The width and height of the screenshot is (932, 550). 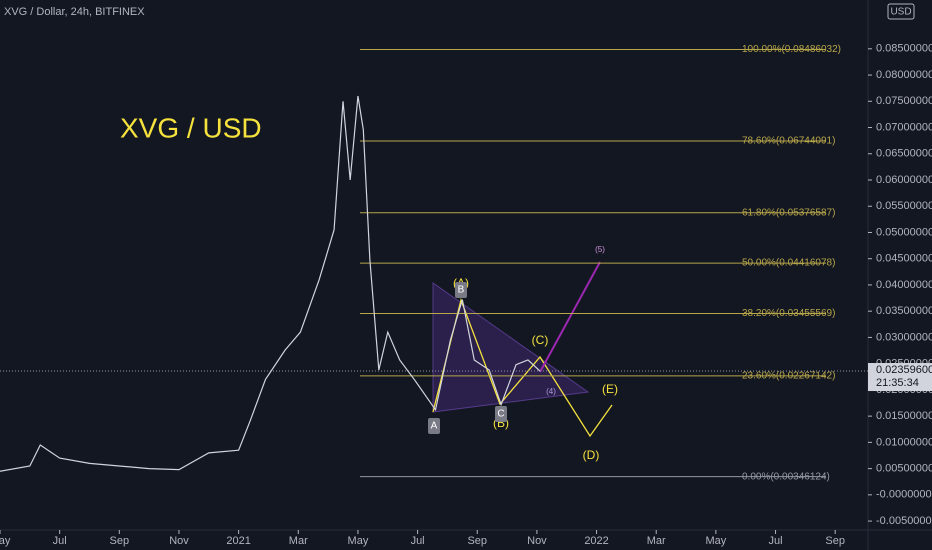 I want to click on fib-label: 23.60%(0.02267142), so click(x=788, y=376).